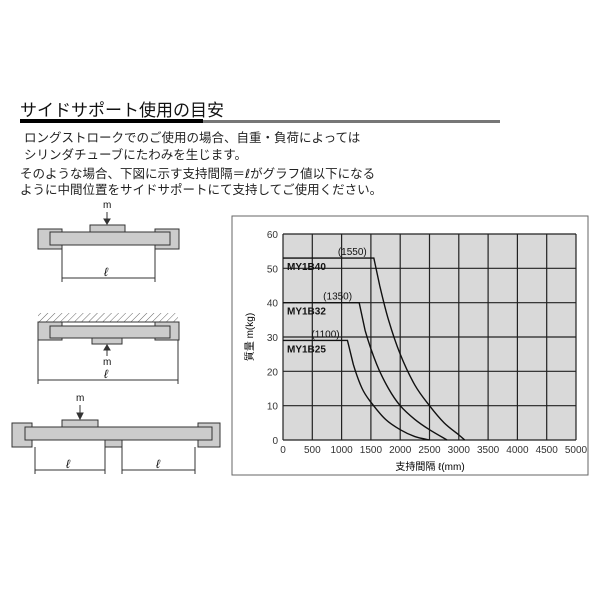 This screenshot has width=600, height=600. Describe the element at coordinates (371, 450) in the screenshot. I see `x-tick-label: 1500` at that location.